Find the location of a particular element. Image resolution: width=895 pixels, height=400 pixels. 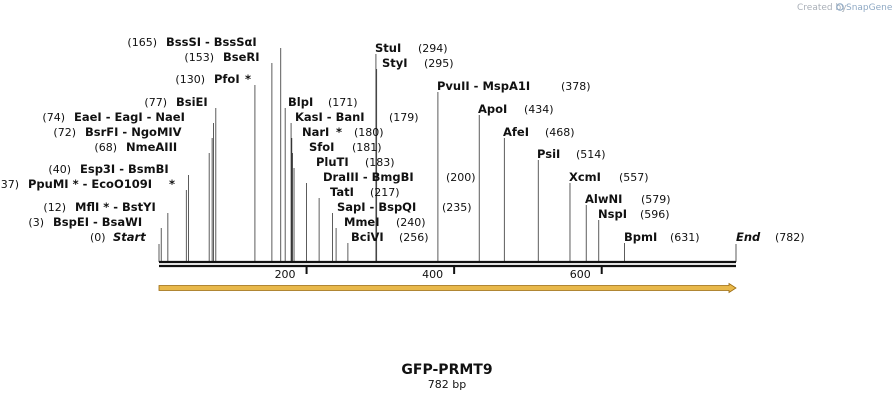

site-pos: (179) is located at coordinates (404, 117).